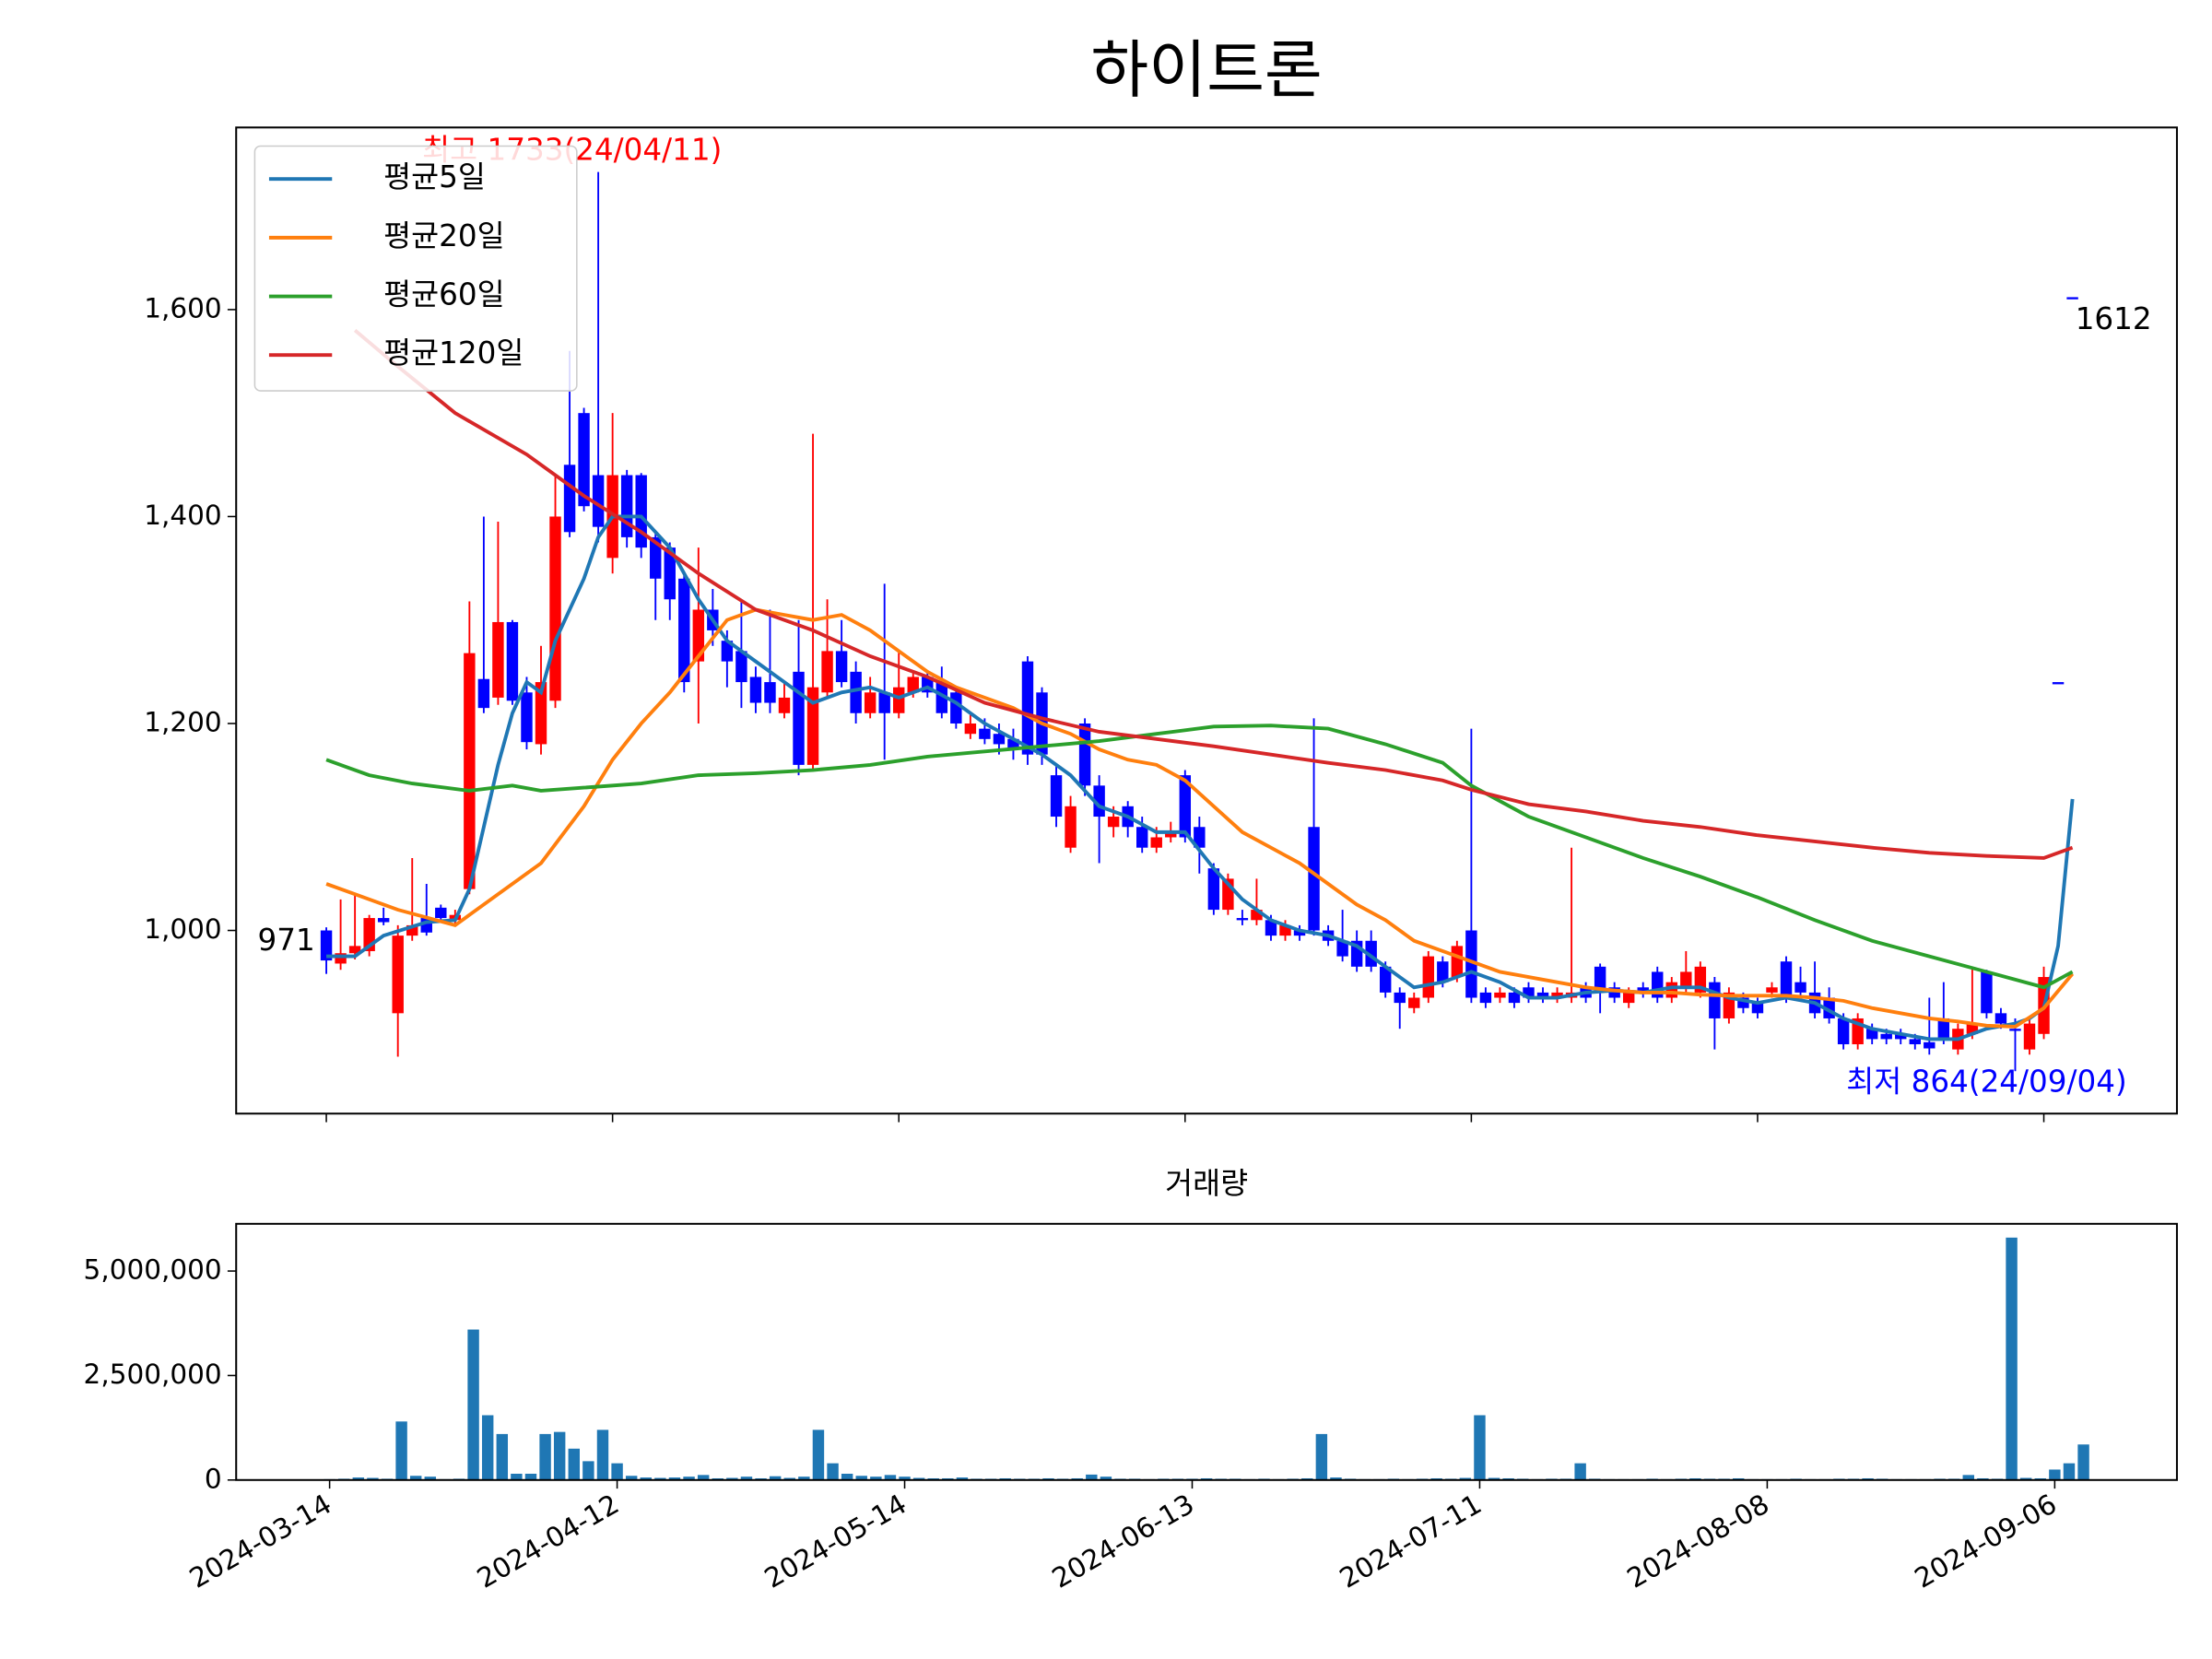 The image size is (2212, 1659). I want to click on last-close-annotation: 1612, so click(2114, 318).